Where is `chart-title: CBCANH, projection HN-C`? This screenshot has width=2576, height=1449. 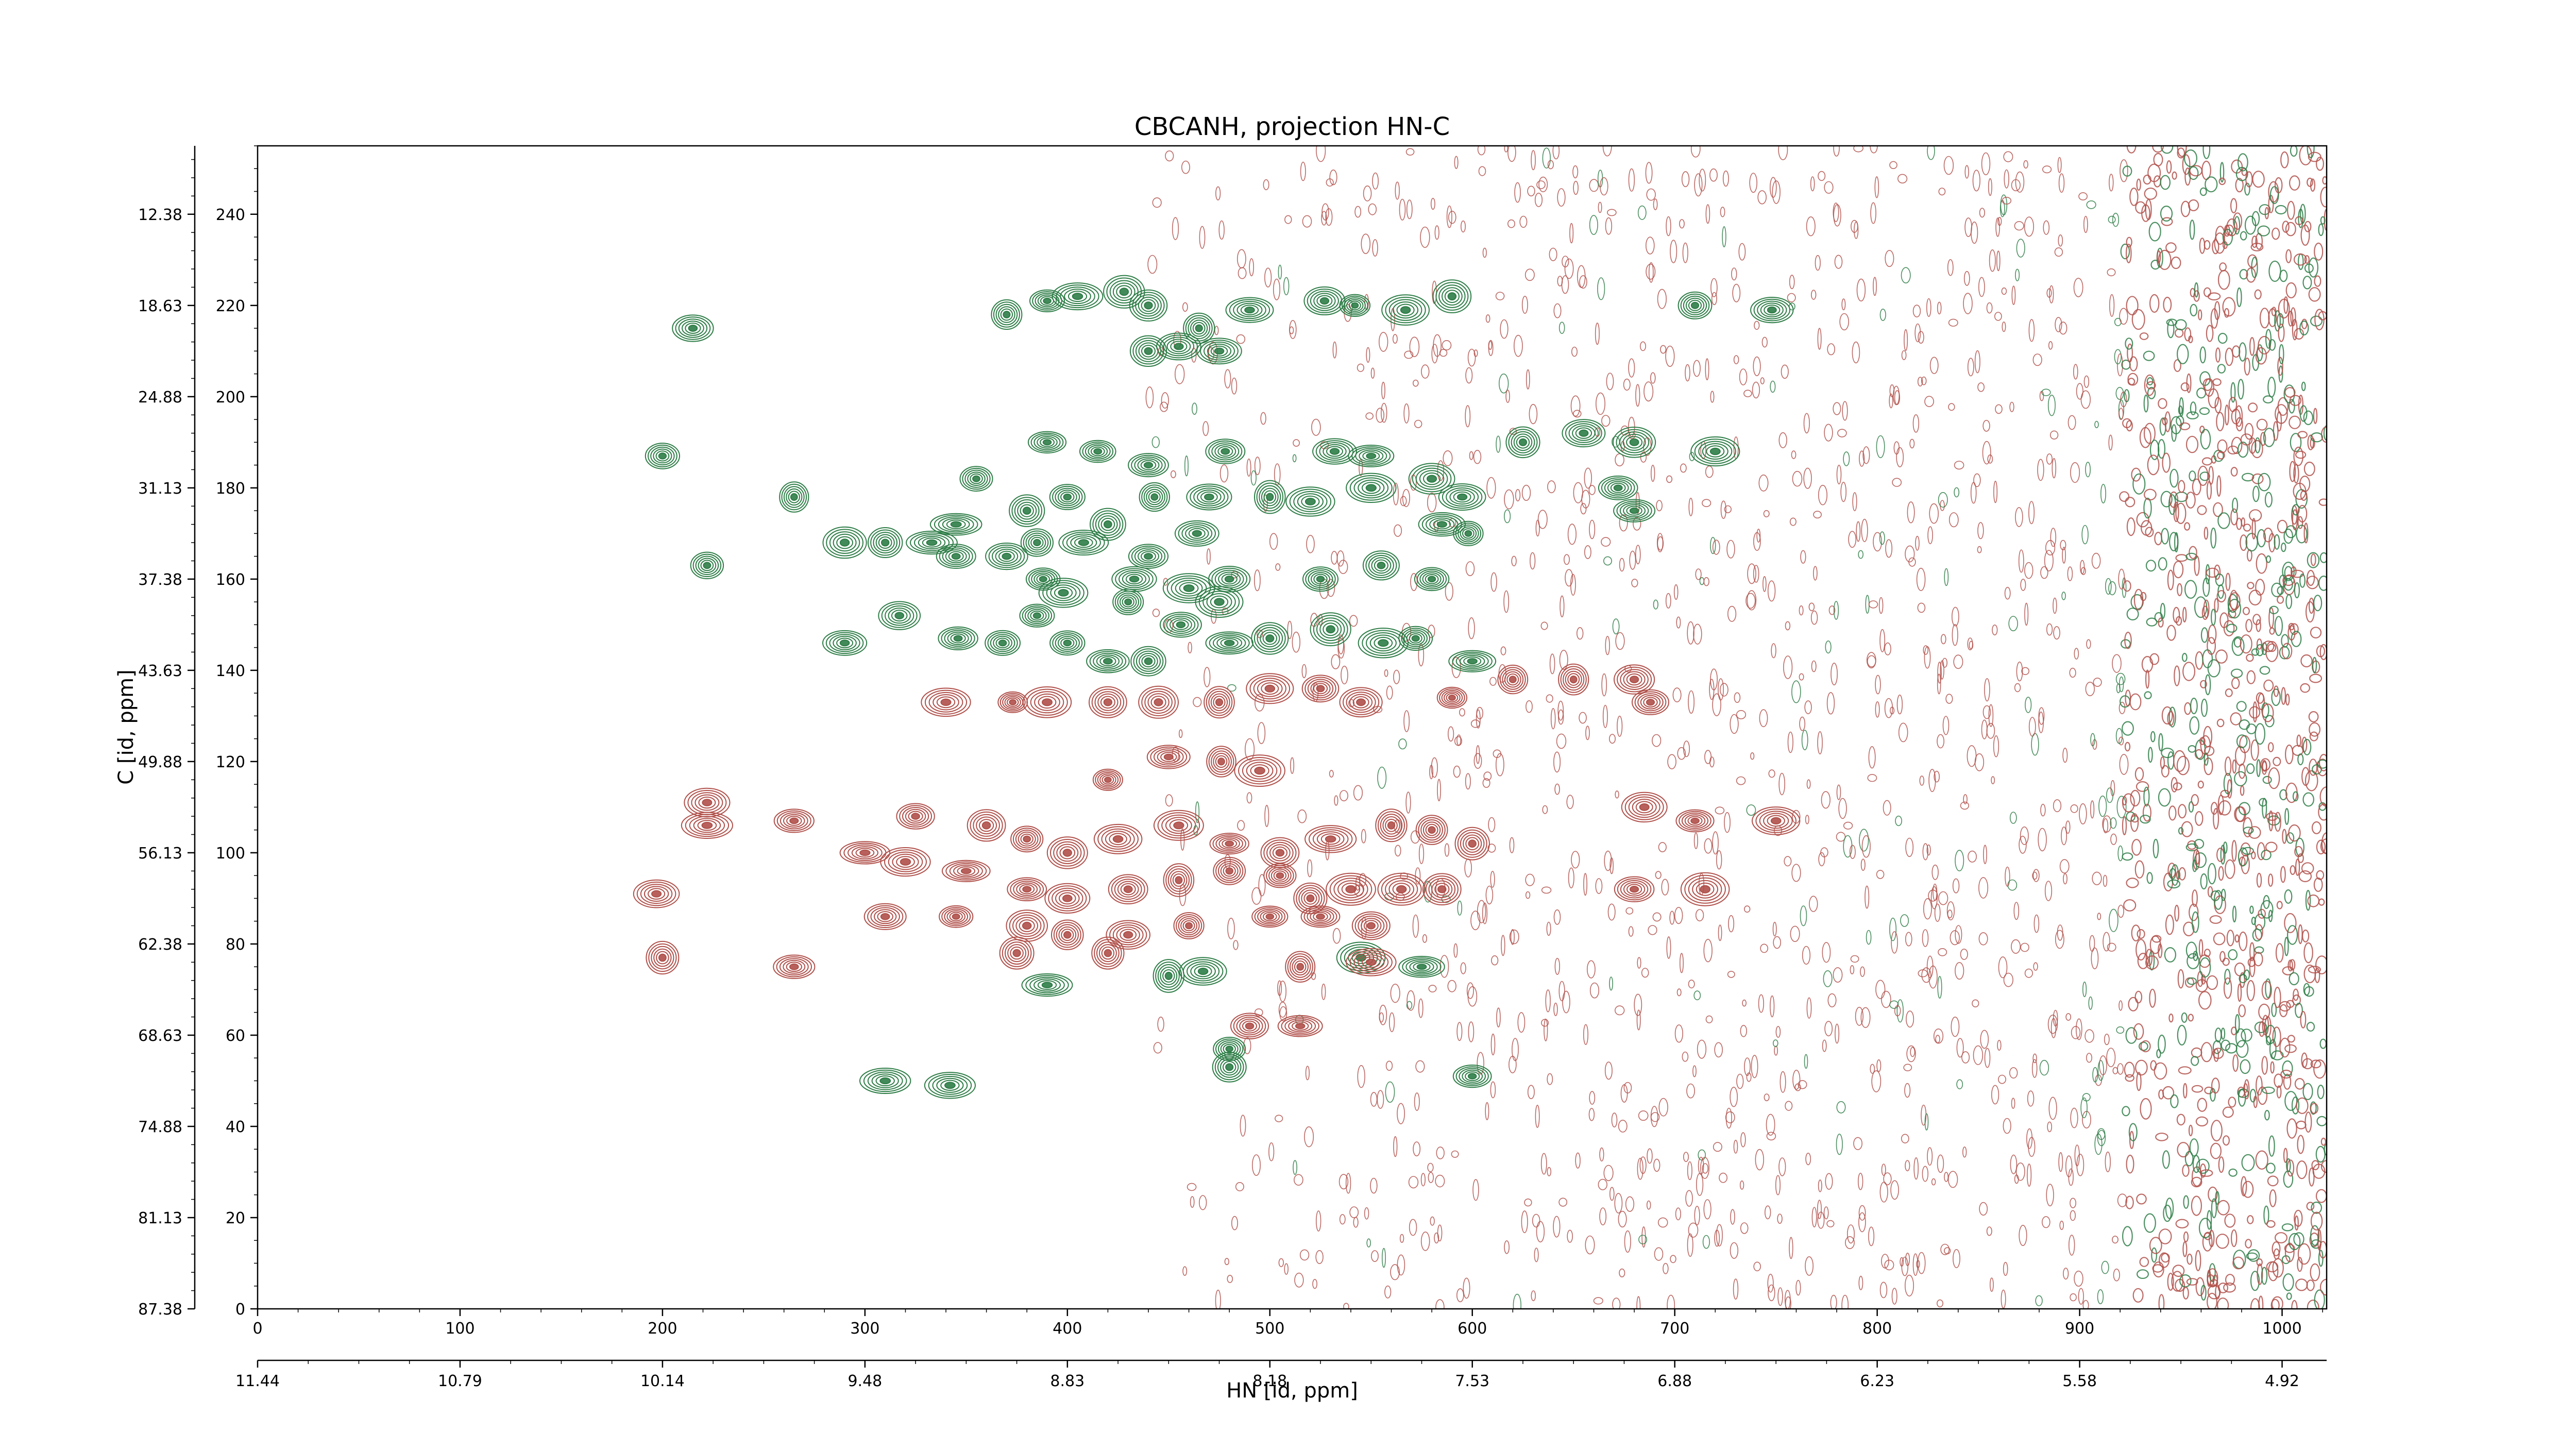
chart-title: CBCANH, projection HN-C is located at coordinates (1292, 126).